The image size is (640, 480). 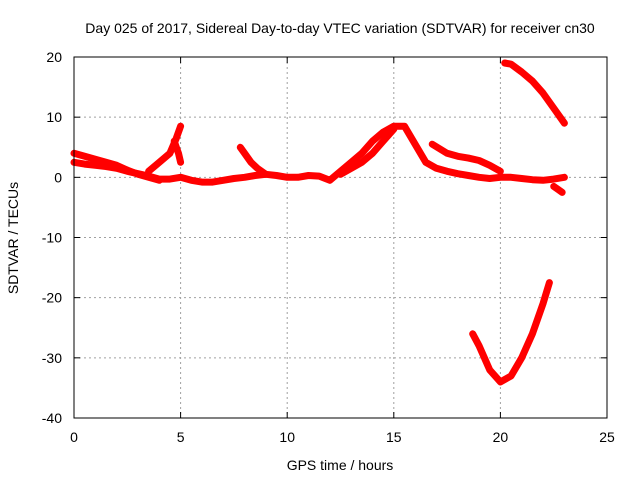 I want to click on x-tick-label: 0, so click(x=74, y=437).